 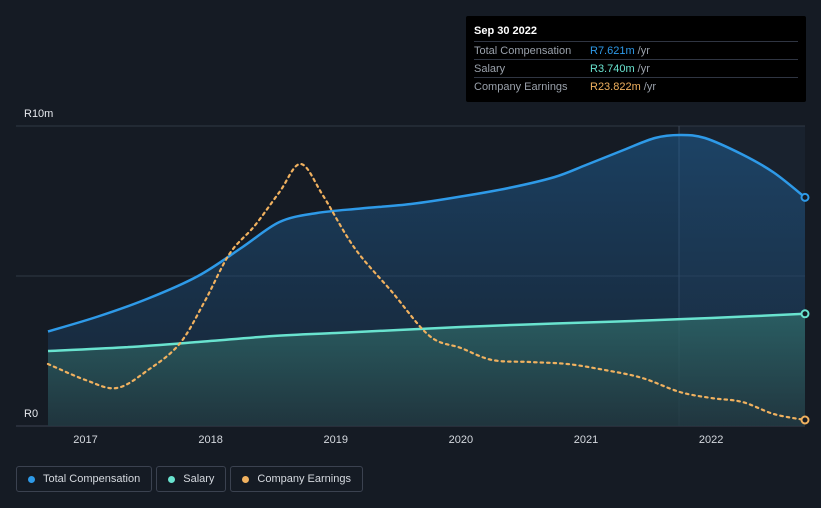 What do you see at coordinates (521, 86) in the screenshot?
I see `tooltip-label: Company Earnings` at bounding box center [521, 86].